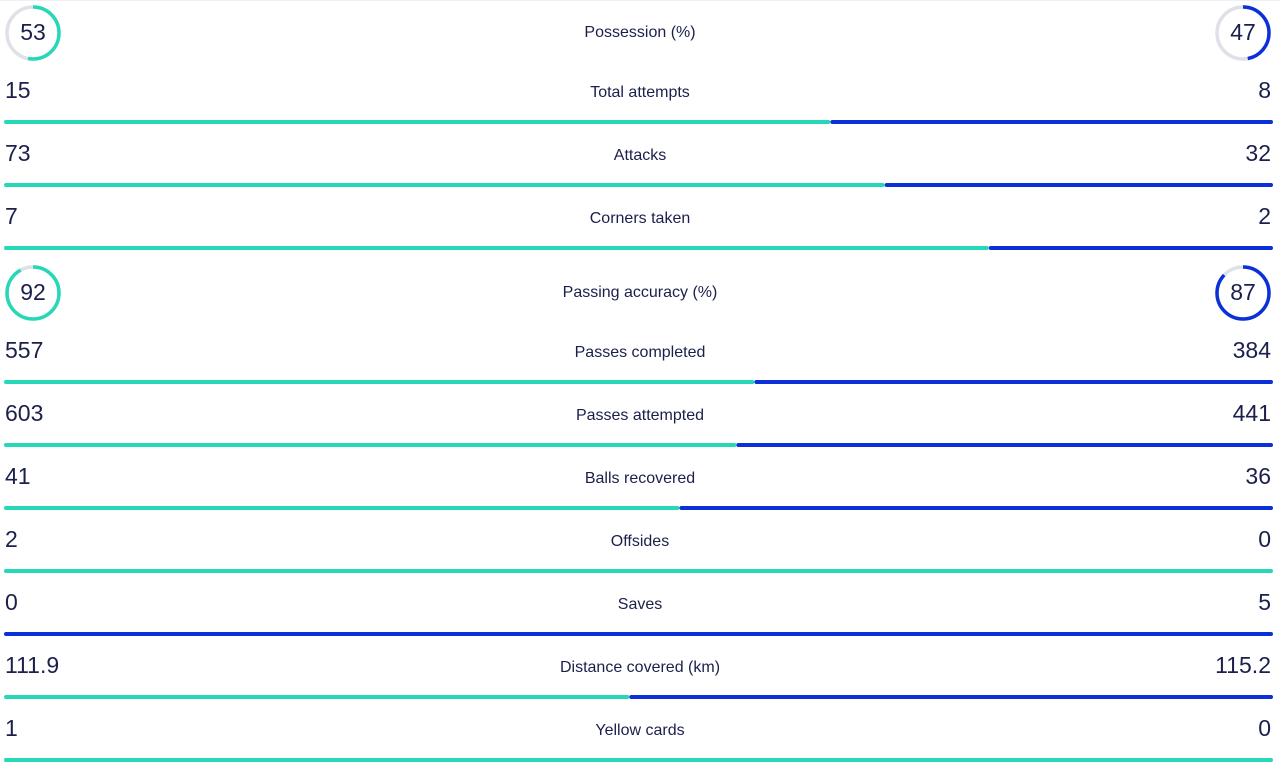 The image size is (1280, 766). I want to click on away-value: 5, so click(1264, 602).